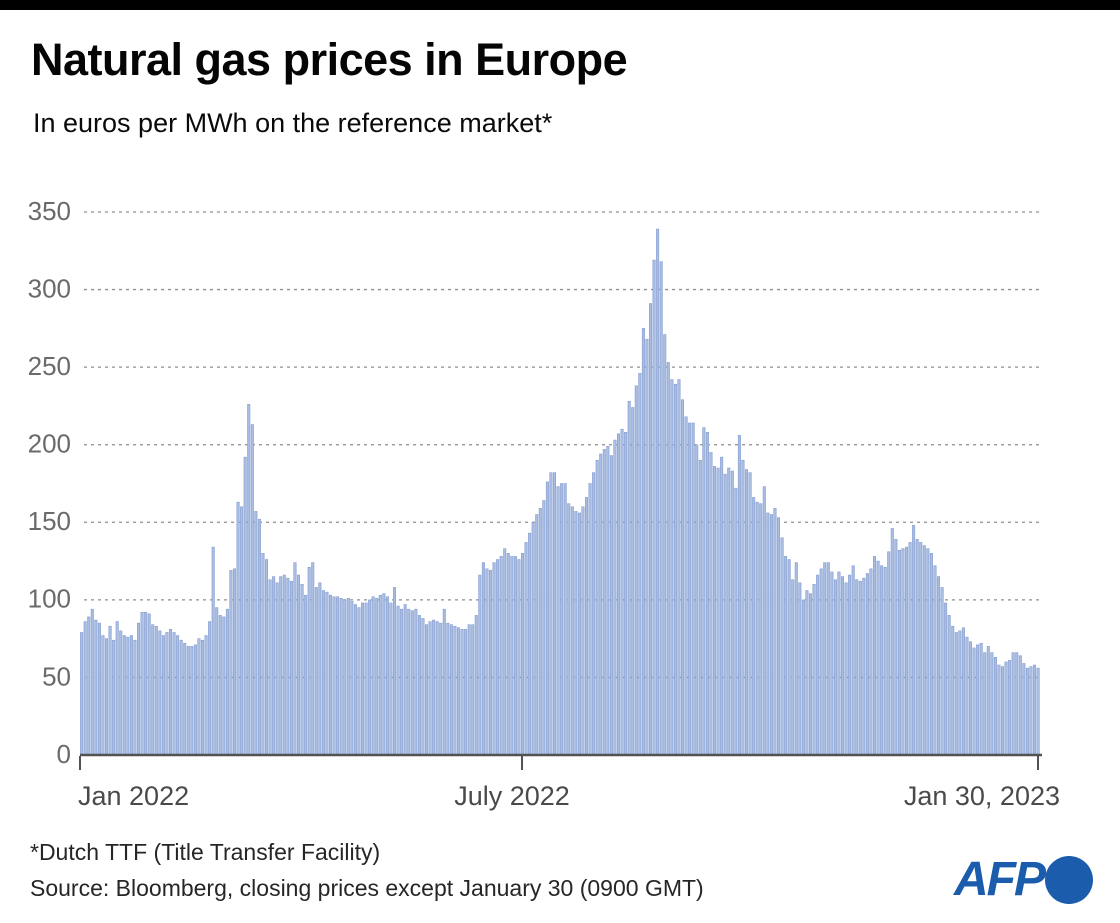  Describe the element at coordinates (49, 366) in the screenshot. I see `y-axis-tick-label: 250` at that location.